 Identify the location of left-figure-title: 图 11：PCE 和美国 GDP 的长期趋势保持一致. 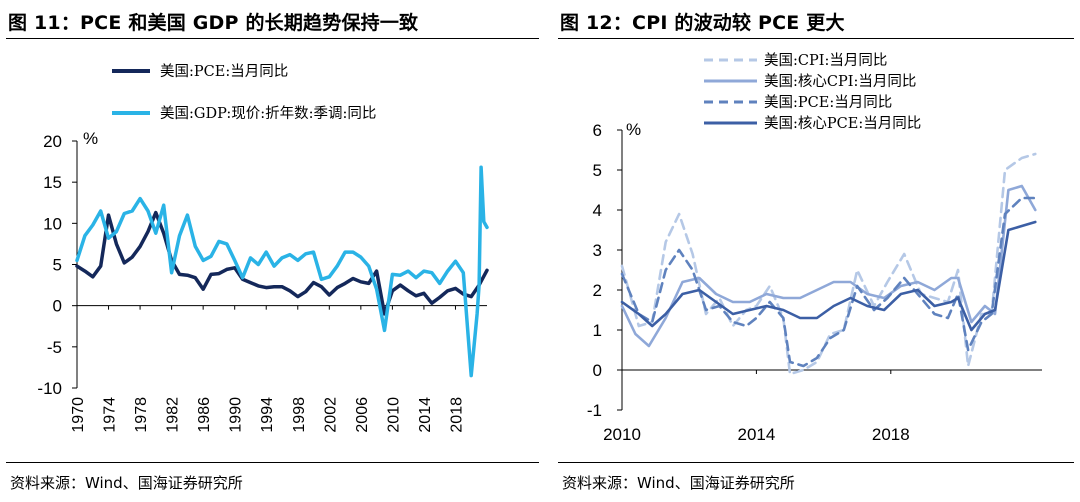
(213, 23).